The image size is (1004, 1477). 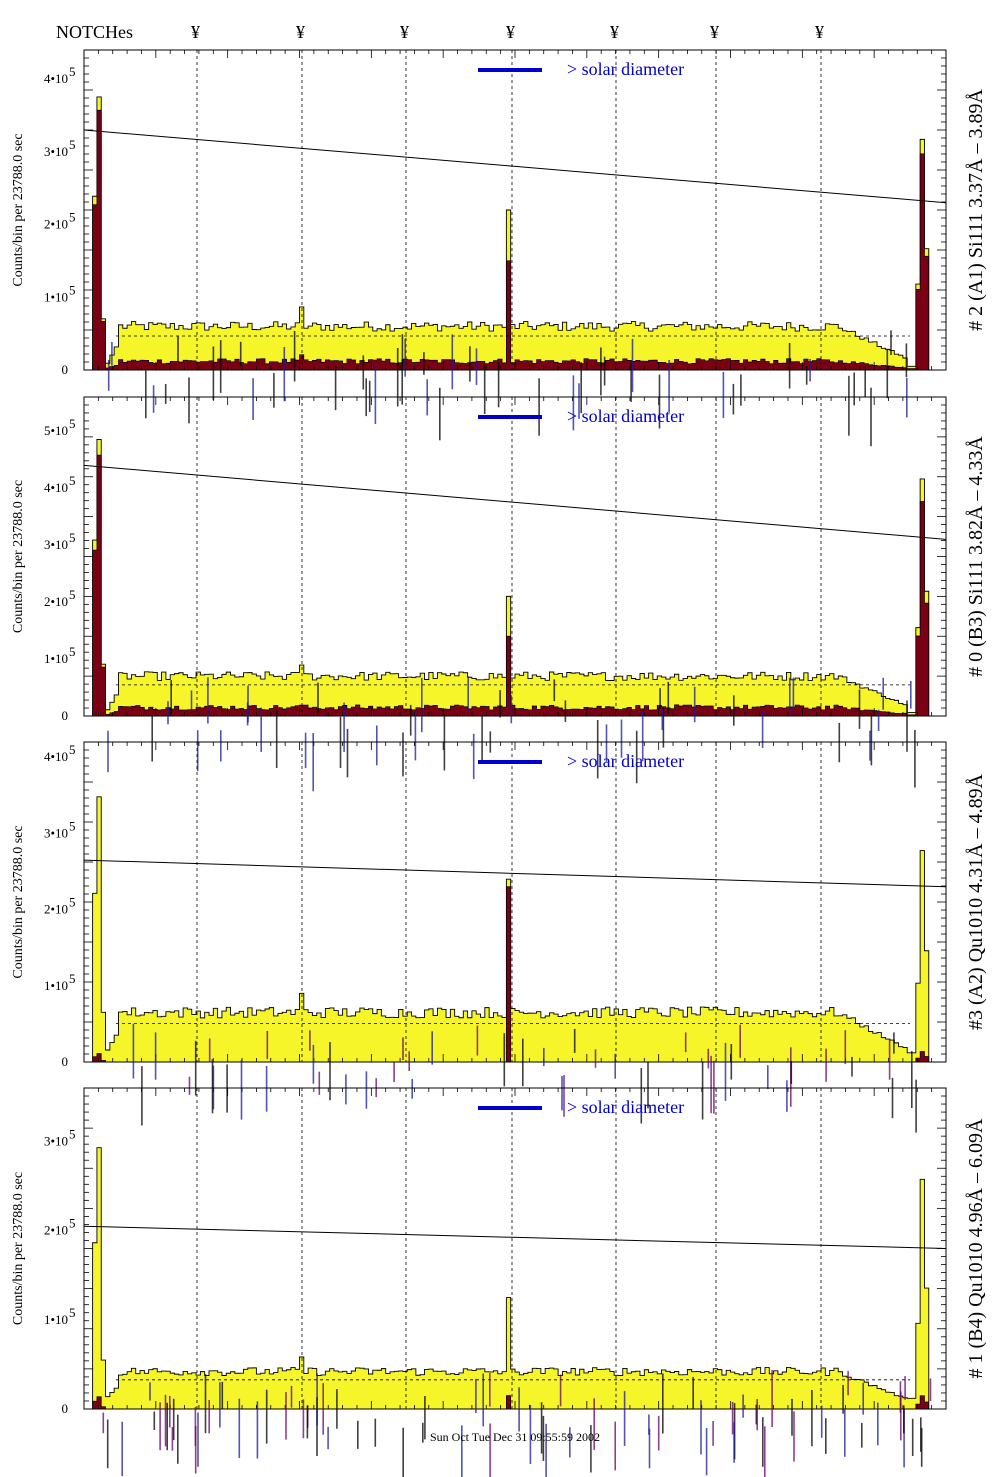 What do you see at coordinates (56, 430) in the screenshot?
I see `y-tick-label: 5•10` at bounding box center [56, 430].